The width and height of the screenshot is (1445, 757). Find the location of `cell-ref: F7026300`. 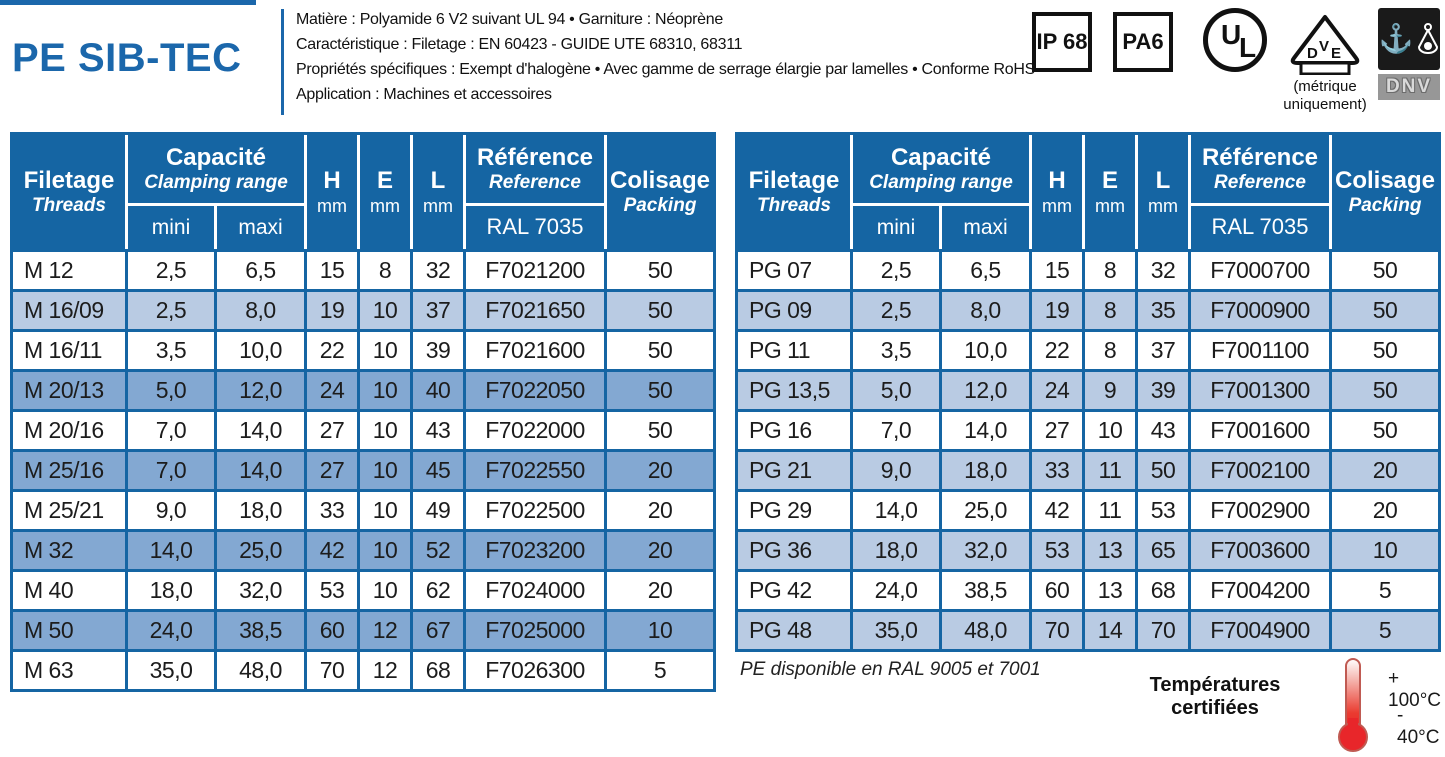

cell-ref: F7026300 is located at coordinates (535, 670).